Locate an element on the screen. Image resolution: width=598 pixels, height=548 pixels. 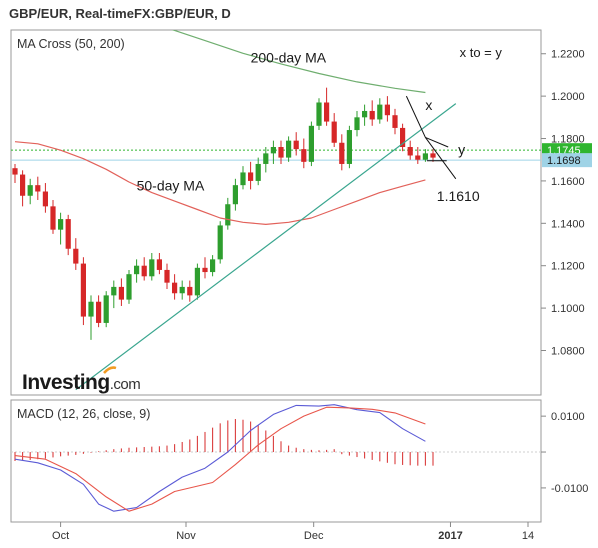
annotation-50-day-ma: 50-day MA is located at coordinates (171, 185).